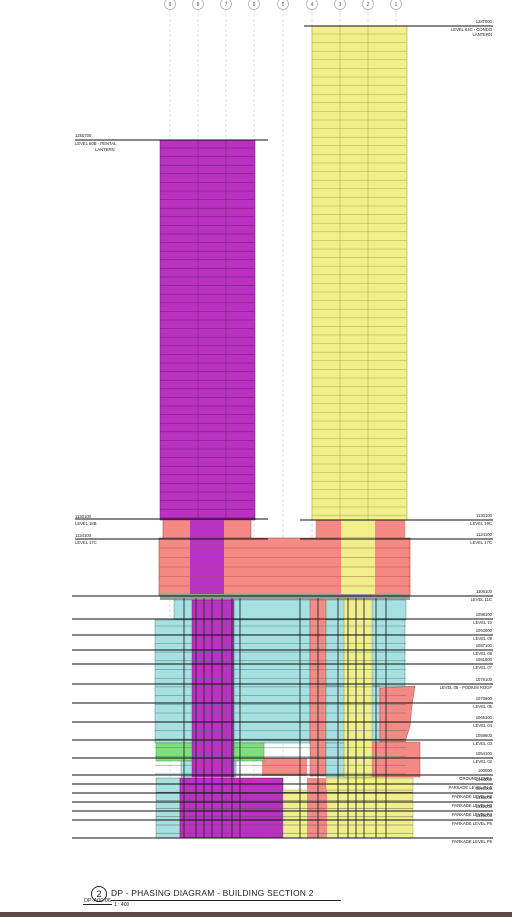 The image size is (512, 917). Describe the element at coordinates (484, 797) in the screenshot. I see `level-elevation: 1036000` at that location.